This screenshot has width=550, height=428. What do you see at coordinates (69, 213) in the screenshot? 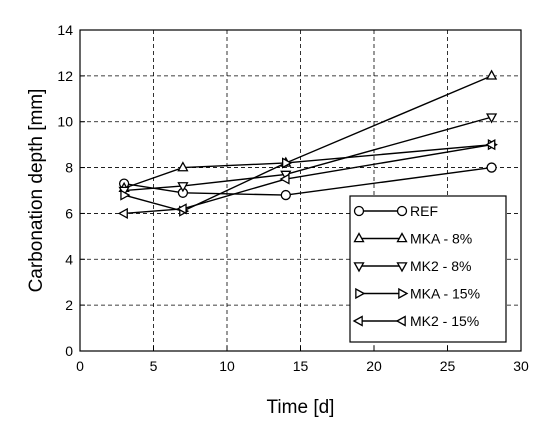
I see `y-tick-label: 6` at bounding box center [69, 213].